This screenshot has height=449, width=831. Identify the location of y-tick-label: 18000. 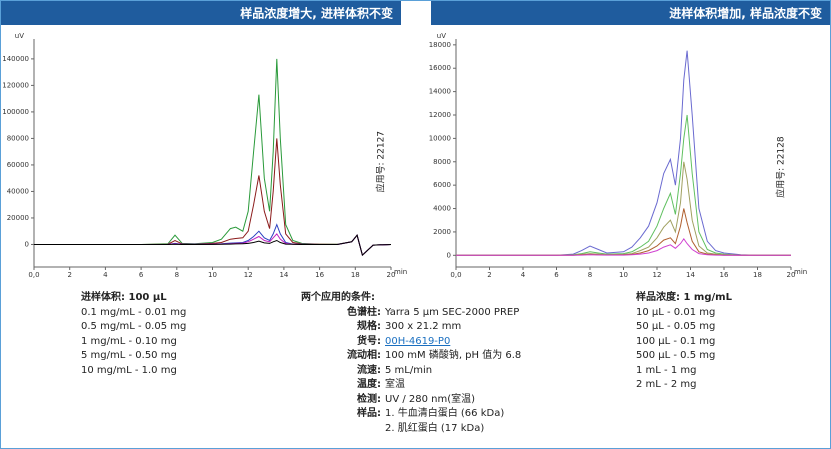
(440, 45).